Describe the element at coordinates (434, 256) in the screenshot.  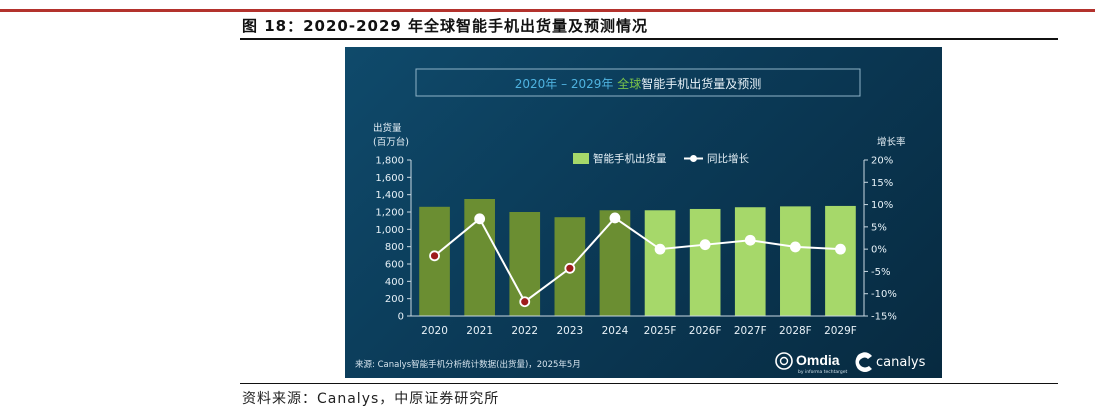
I see `growth-point-2020` at that location.